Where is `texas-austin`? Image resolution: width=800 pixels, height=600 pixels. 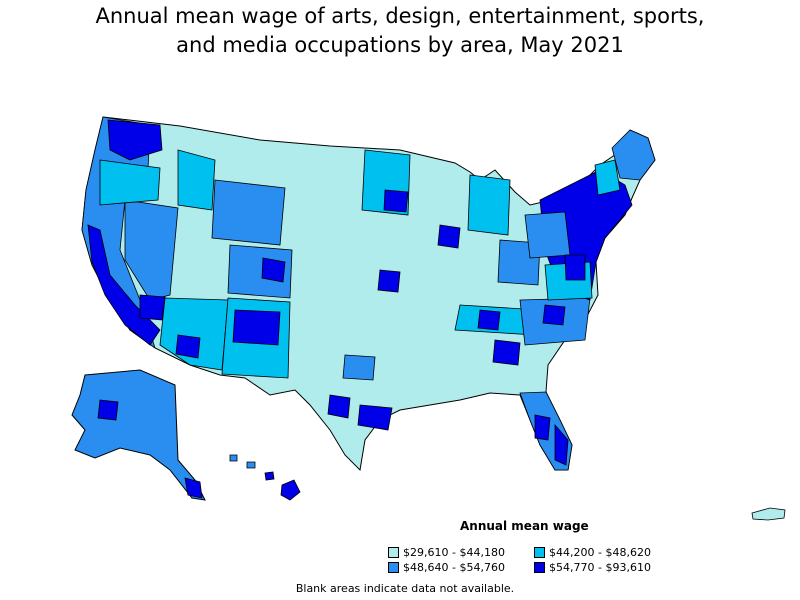
texas-austin is located at coordinates (339, 406).